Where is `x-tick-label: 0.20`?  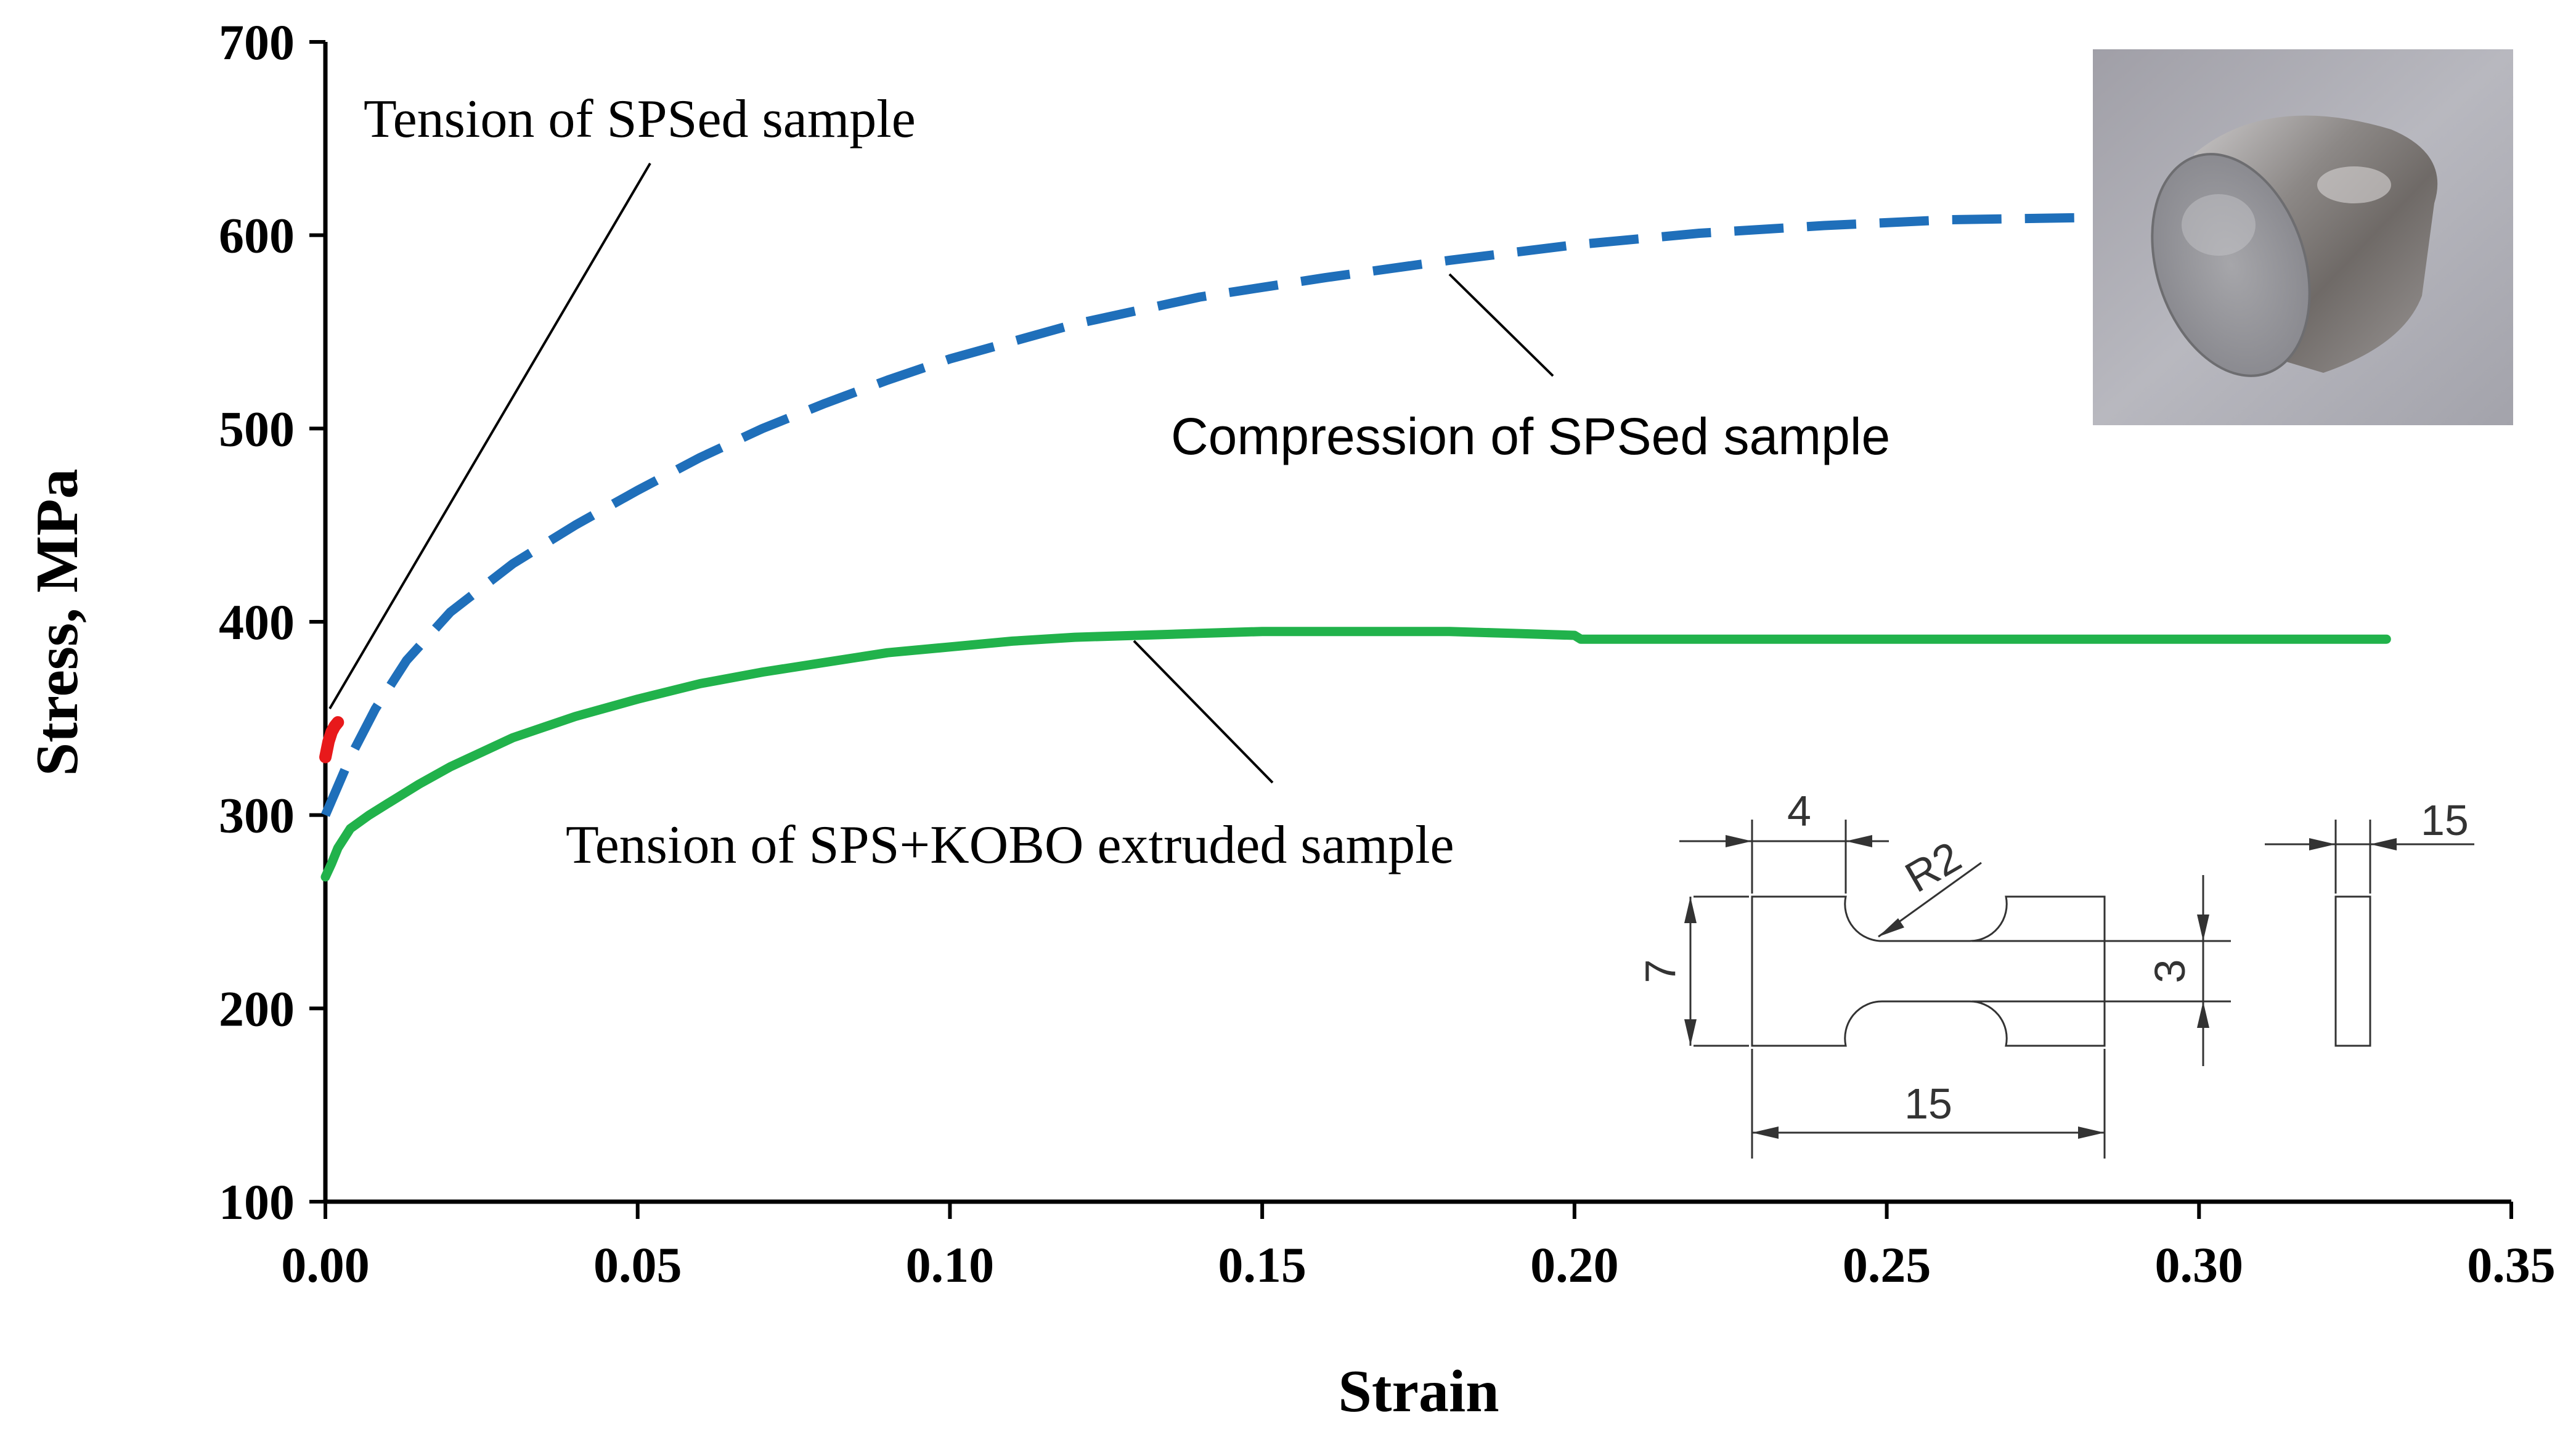 x-tick-label: 0.20 is located at coordinates (1574, 1265).